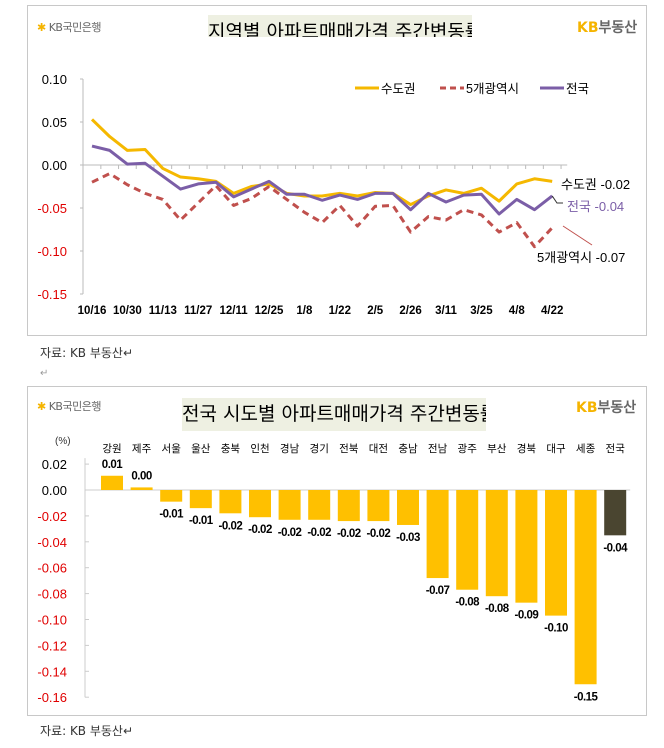 The height and width of the screenshot is (748, 664). Describe the element at coordinates (127, 311) in the screenshot. I see `x-tick-label: 10/30` at that location.